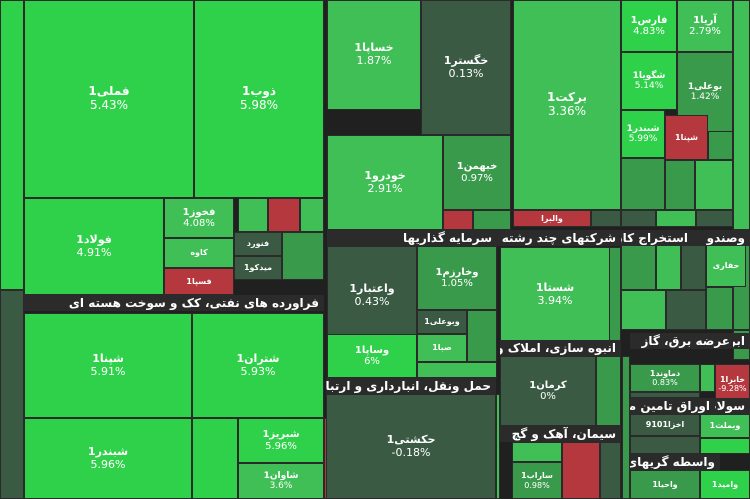 The width and height of the screenshot is (750, 499). What do you see at coordinates (675, 462) in the screenshot?
I see `sector-header: واسطه گریهای` at bounding box center [675, 462].